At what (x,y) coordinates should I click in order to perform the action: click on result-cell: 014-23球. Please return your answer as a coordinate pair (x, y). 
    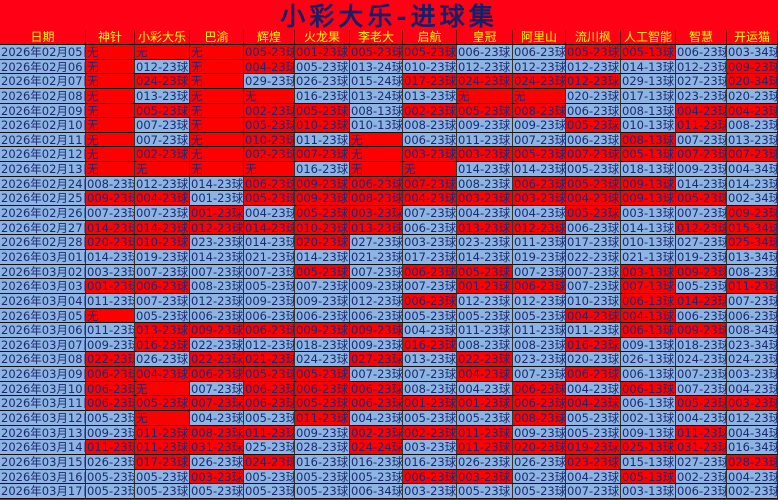
    Looking at the image, I should click on (485, 257).